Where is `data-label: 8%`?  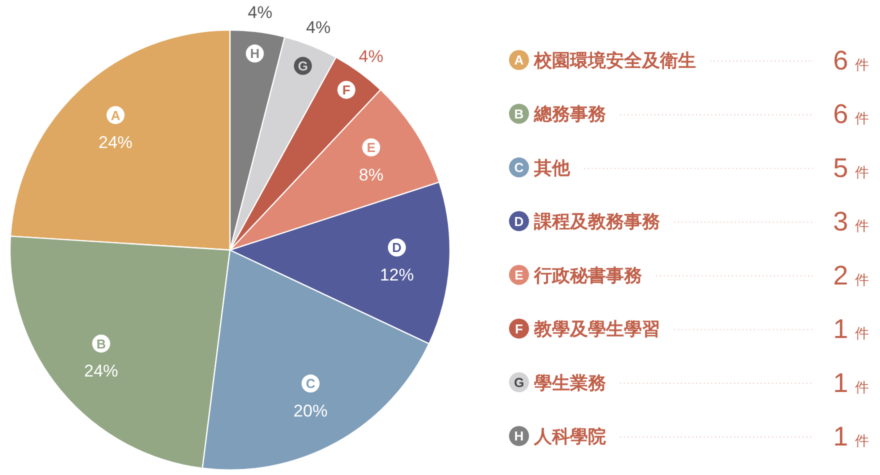 data-label: 8% is located at coordinates (371, 174).